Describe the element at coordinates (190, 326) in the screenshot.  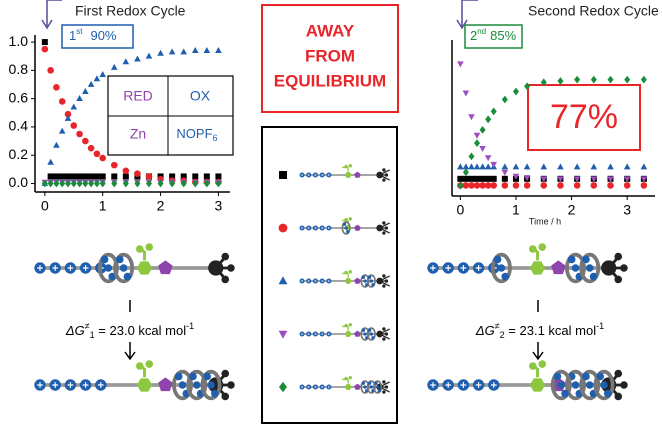
I see `energy-exp: -1` at that location.